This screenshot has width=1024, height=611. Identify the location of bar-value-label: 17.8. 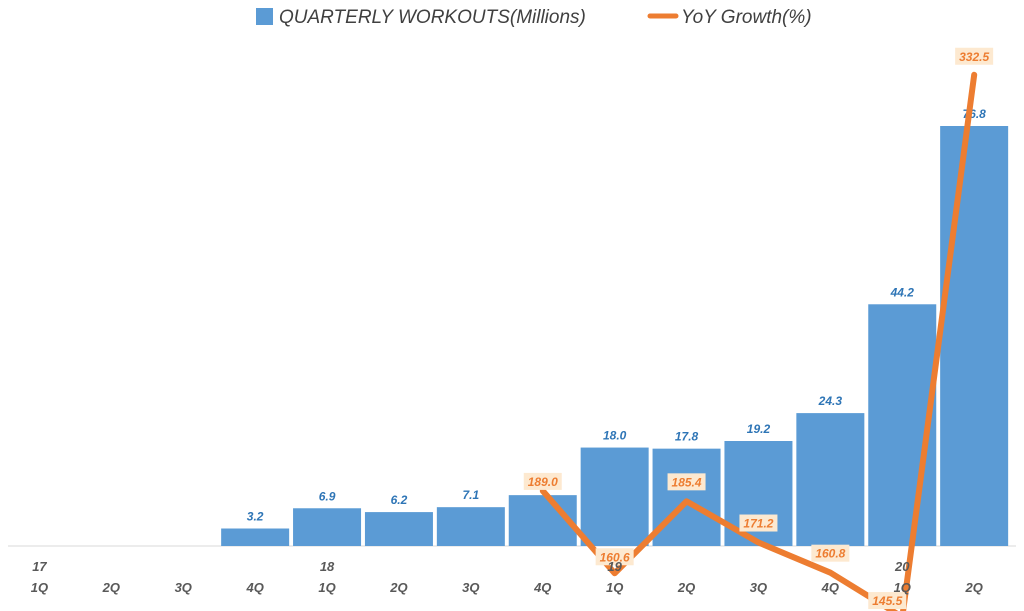
(687, 437).